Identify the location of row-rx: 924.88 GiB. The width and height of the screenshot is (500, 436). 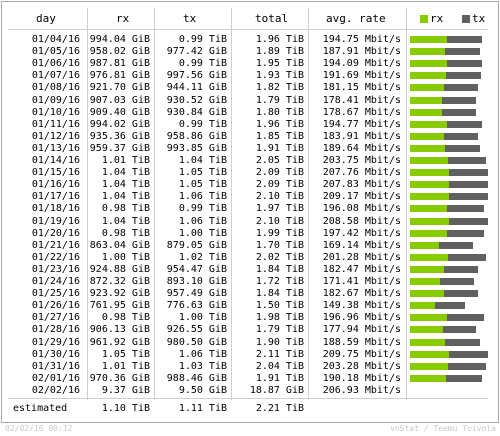
(119, 269).